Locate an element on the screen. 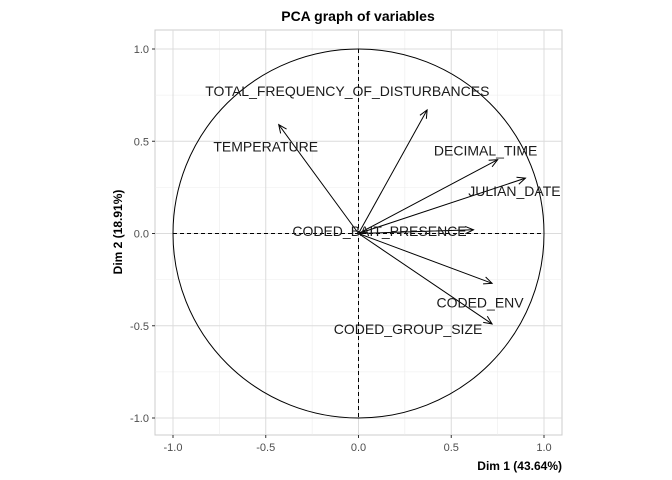 This screenshot has height=480, width=672. x-tick-label: -0.5 is located at coordinates (265, 448).